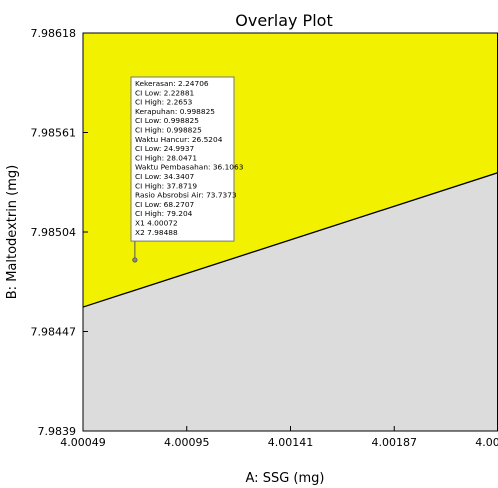 The image size is (498, 488). Describe the element at coordinates (395, 442) in the screenshot. I see `x-tick-label: 4.00187` at that location.